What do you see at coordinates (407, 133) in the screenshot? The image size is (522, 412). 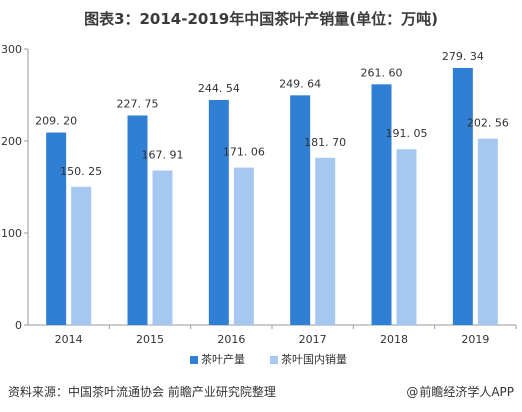 I see `data-label-domestic-sales: 191. 05` at bounding box center [407, 133].